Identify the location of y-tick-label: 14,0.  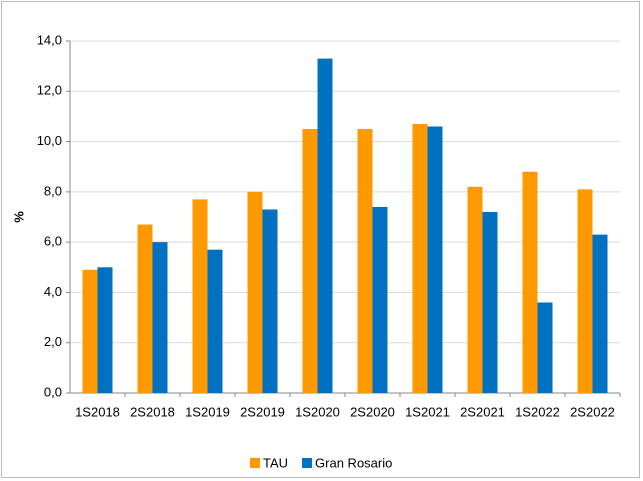
(49, 39).